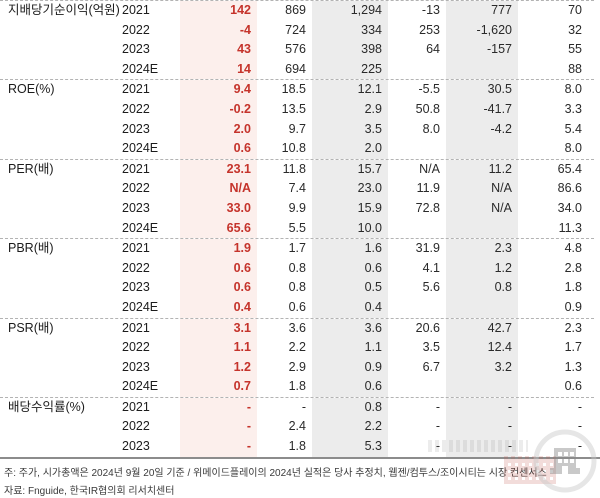 This screenshot has width=600, height=498. I want to click on value-cell: 31.9, so click(427, 248).